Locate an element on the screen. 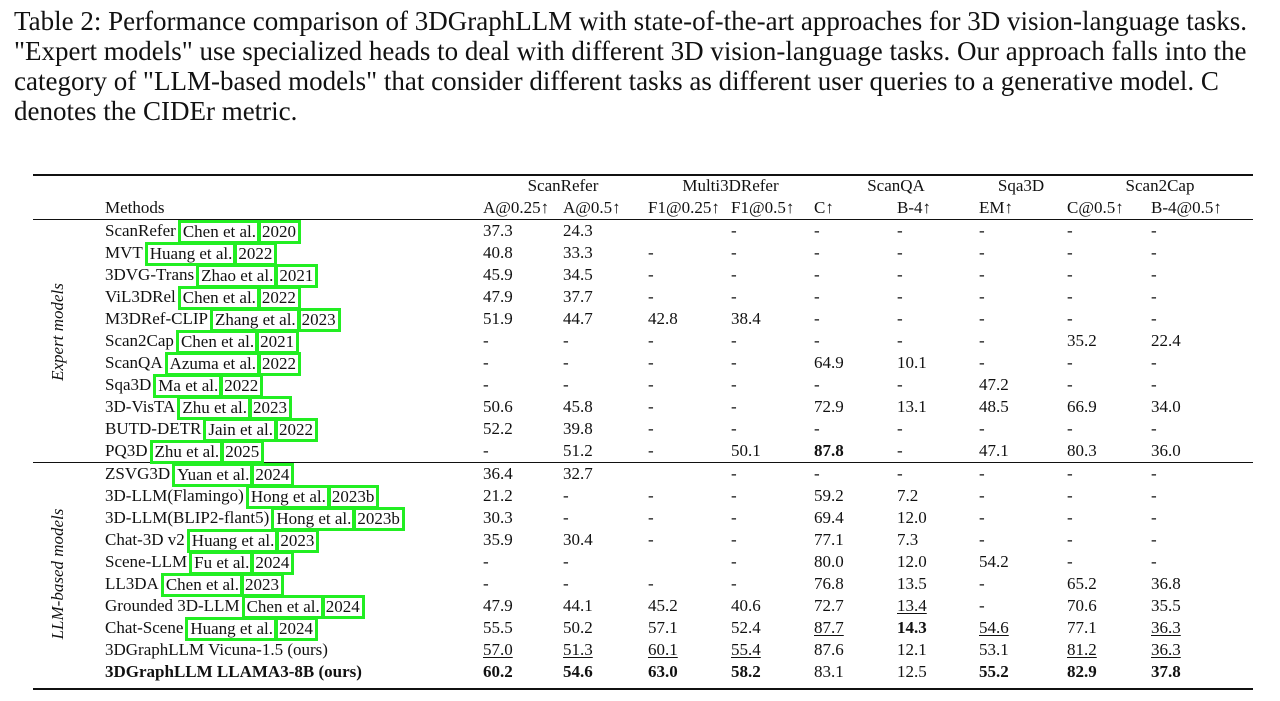 This screenshot has width=1280, height=701. table-cell: 22.4 is located at coordinates (1166, 340).